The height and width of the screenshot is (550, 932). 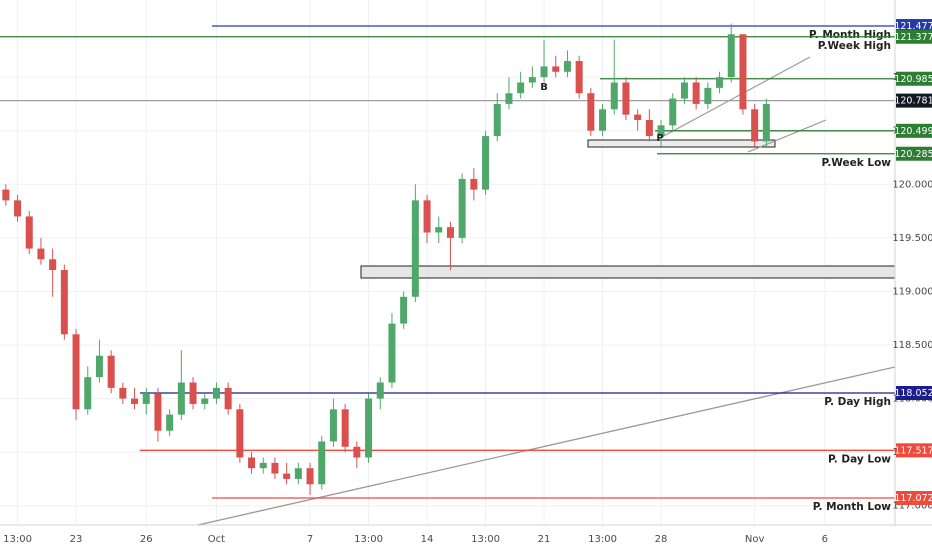 I want to click on x-tick-label: 14, so click(x=427, y=539).